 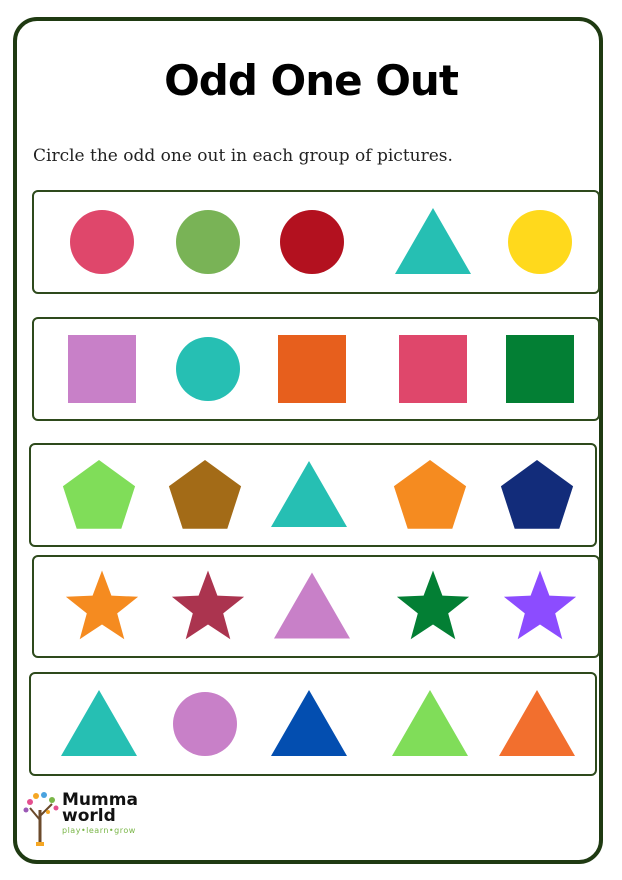 What do you see at coordinates (41, 819) in the screenshot?
I see `tree-icon` at bounding box center [41, 819].